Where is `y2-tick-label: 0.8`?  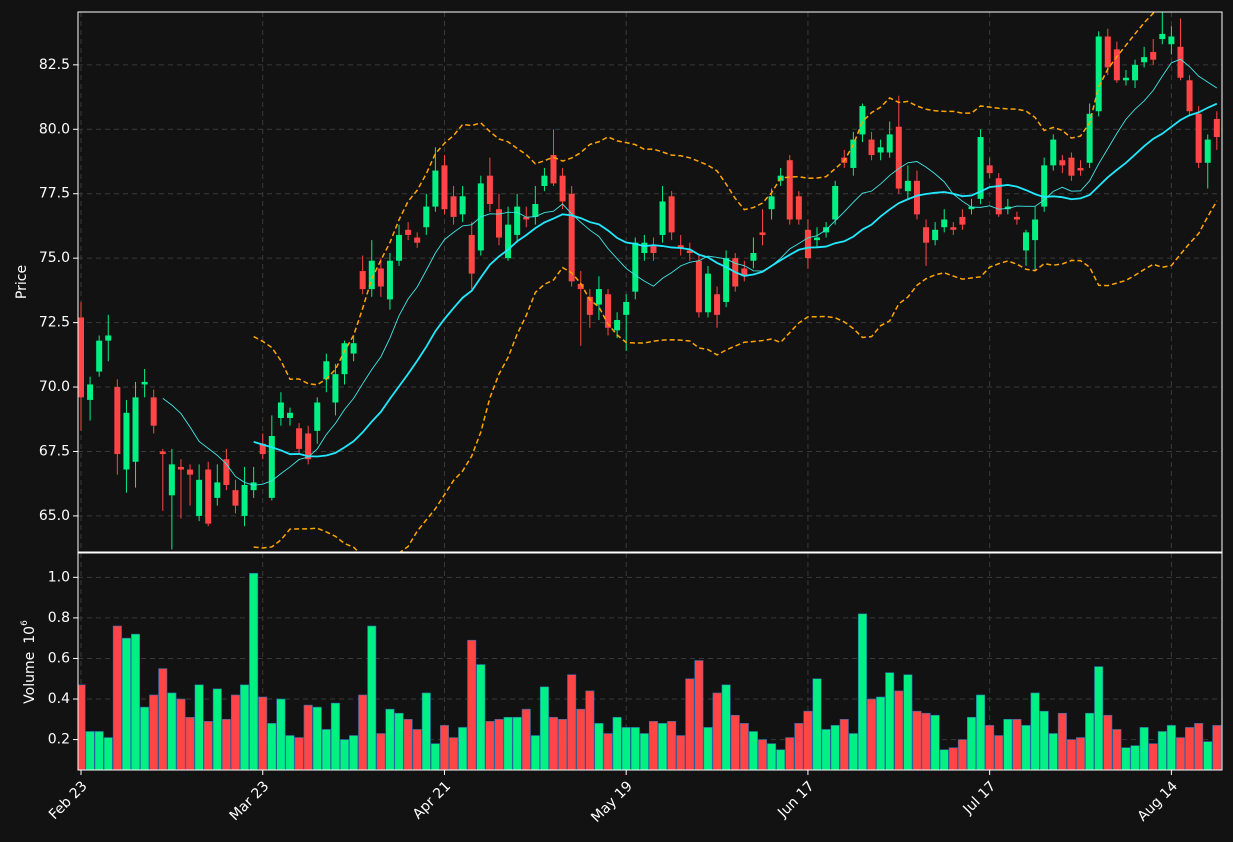 y2-tick-label: 0.8 is located at coordinates (59, 618).